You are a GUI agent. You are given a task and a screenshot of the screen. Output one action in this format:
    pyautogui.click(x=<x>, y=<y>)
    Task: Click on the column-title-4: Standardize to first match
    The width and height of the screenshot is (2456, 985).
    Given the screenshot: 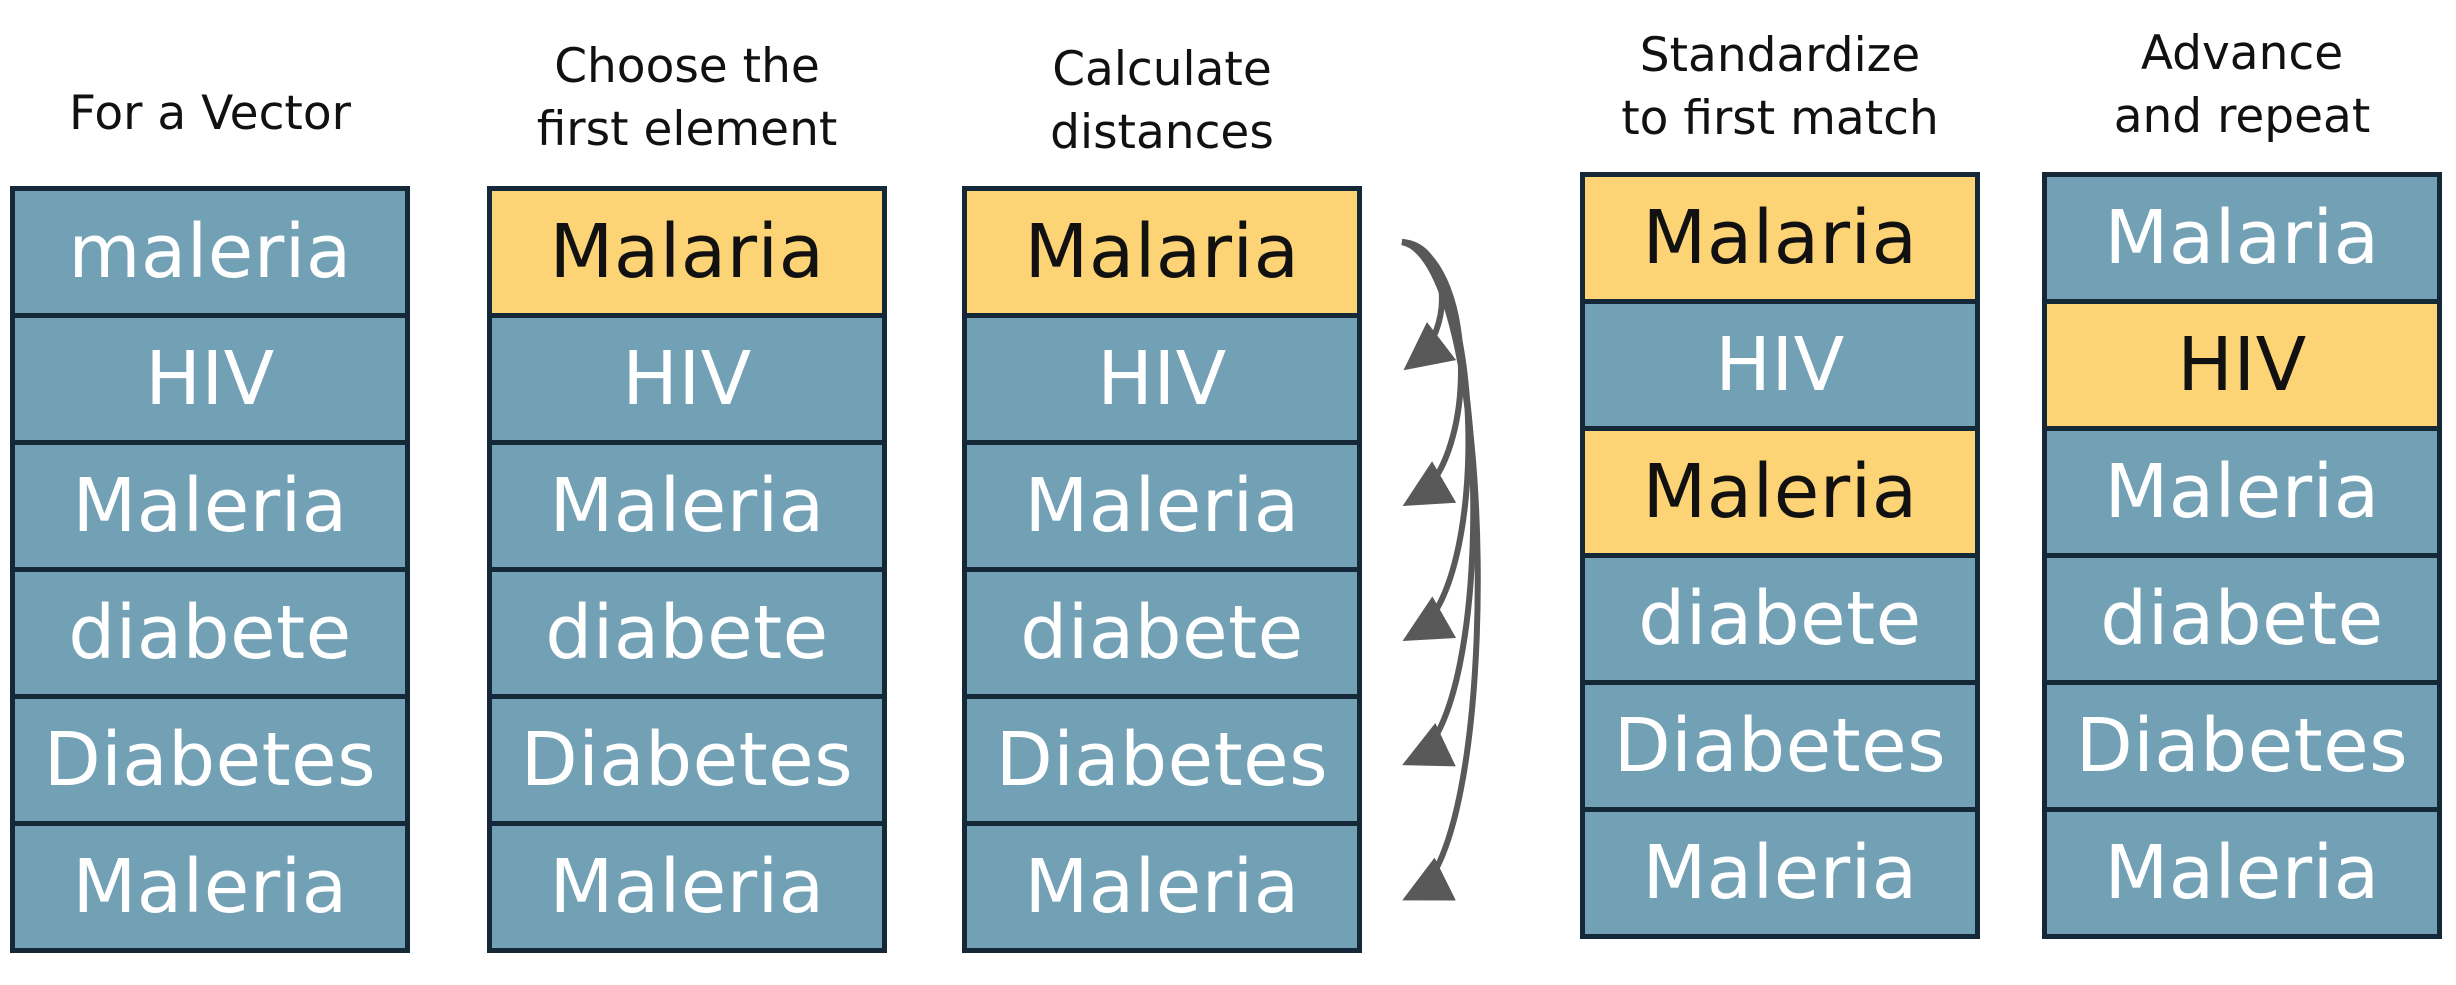 What is the action you would take?
    pyautogui.click(x=1780, y=87)
    